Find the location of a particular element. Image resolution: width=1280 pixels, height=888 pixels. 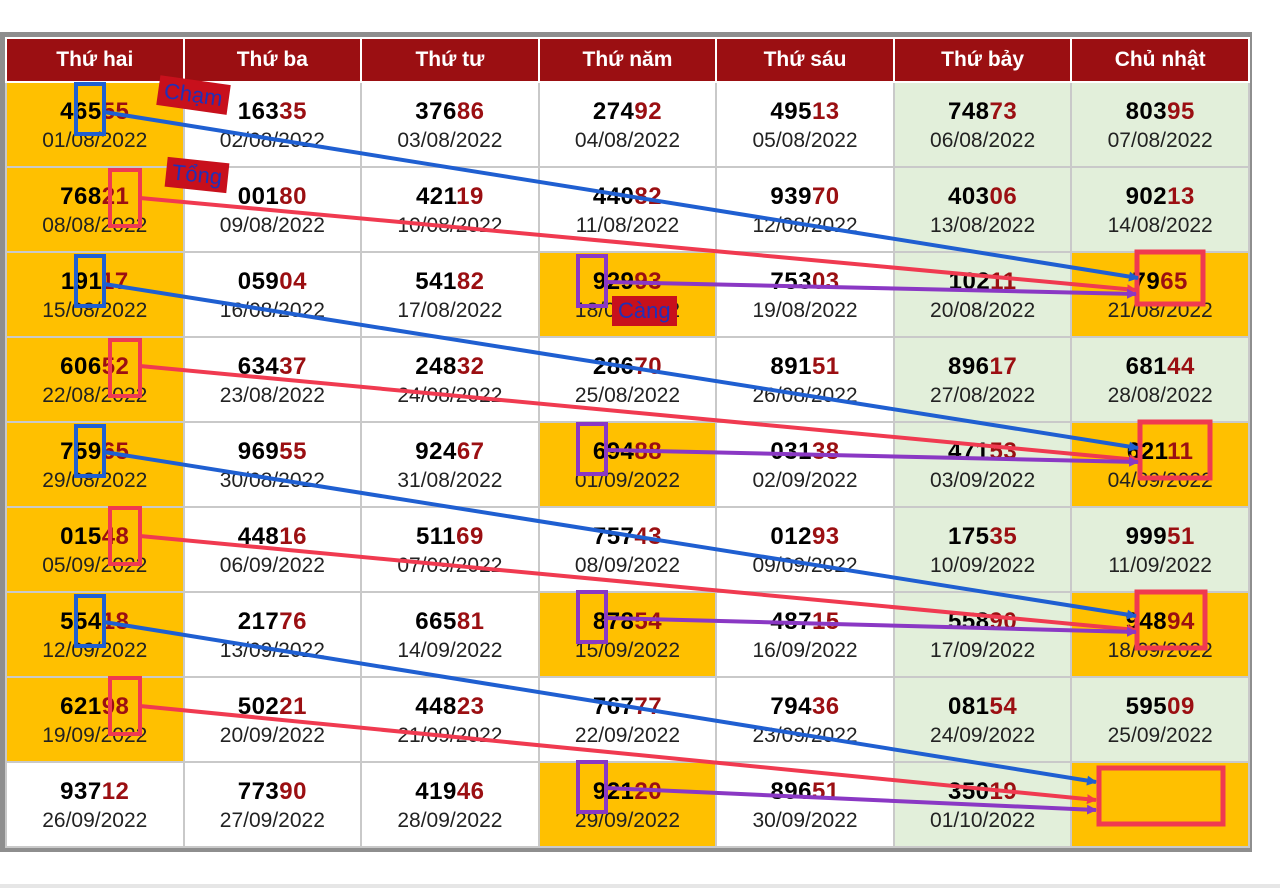

result-date: 24/08/2022 is located at coordinates (450, 395).